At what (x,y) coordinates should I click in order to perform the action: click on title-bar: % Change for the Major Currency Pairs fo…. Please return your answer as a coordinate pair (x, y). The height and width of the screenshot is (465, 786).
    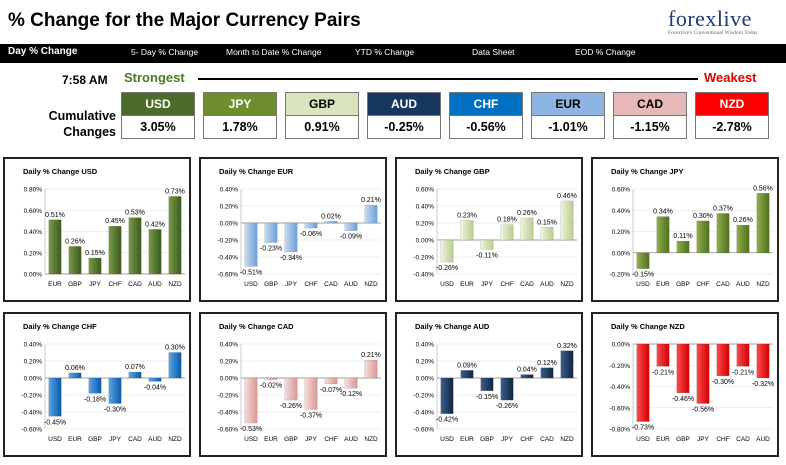
    Looking at the image, I should click on (393, 22).